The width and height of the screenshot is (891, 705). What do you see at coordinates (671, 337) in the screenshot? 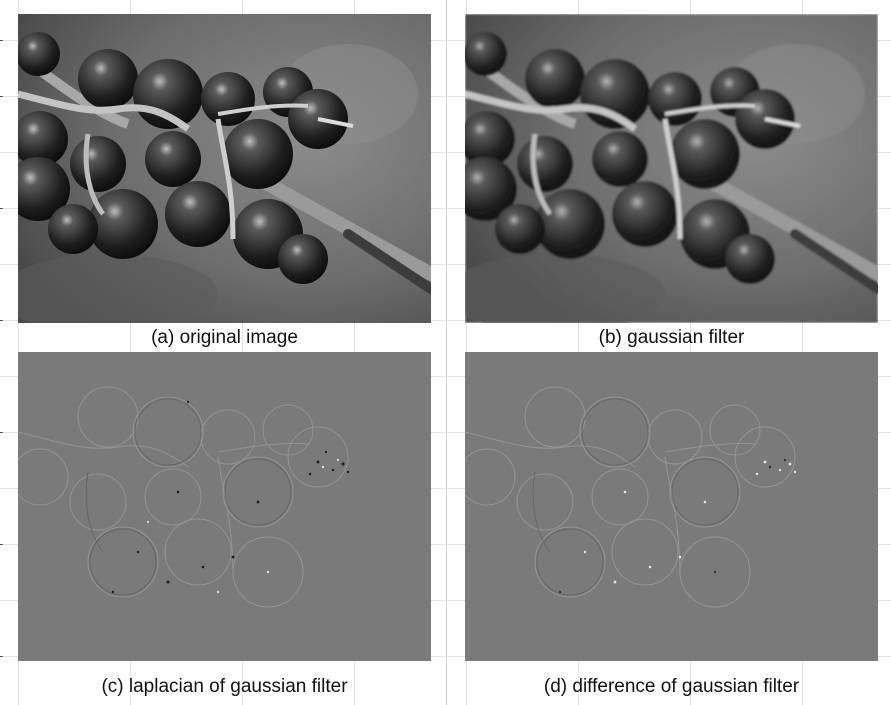
I see `caption-b: (b) gaussian filter` at bounding box center [671, 337].